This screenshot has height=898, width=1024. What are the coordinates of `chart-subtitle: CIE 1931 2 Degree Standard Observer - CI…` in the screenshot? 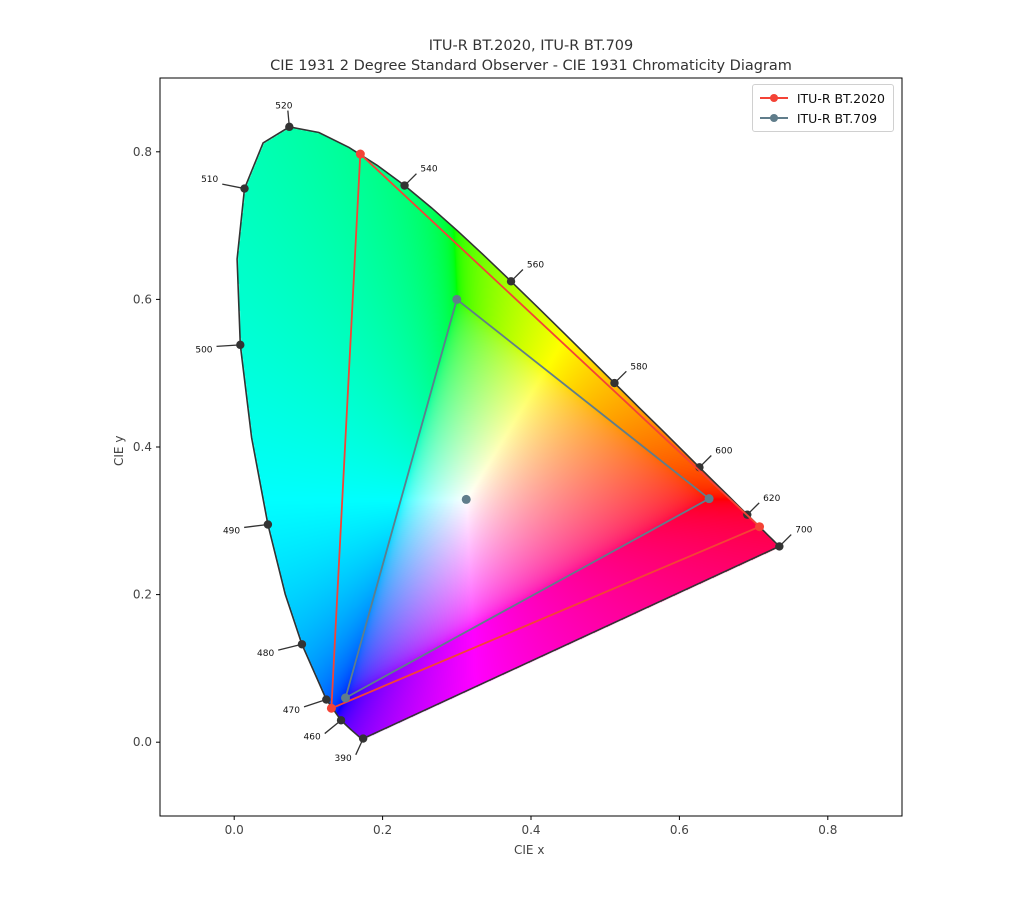 It's located at (531, 66).